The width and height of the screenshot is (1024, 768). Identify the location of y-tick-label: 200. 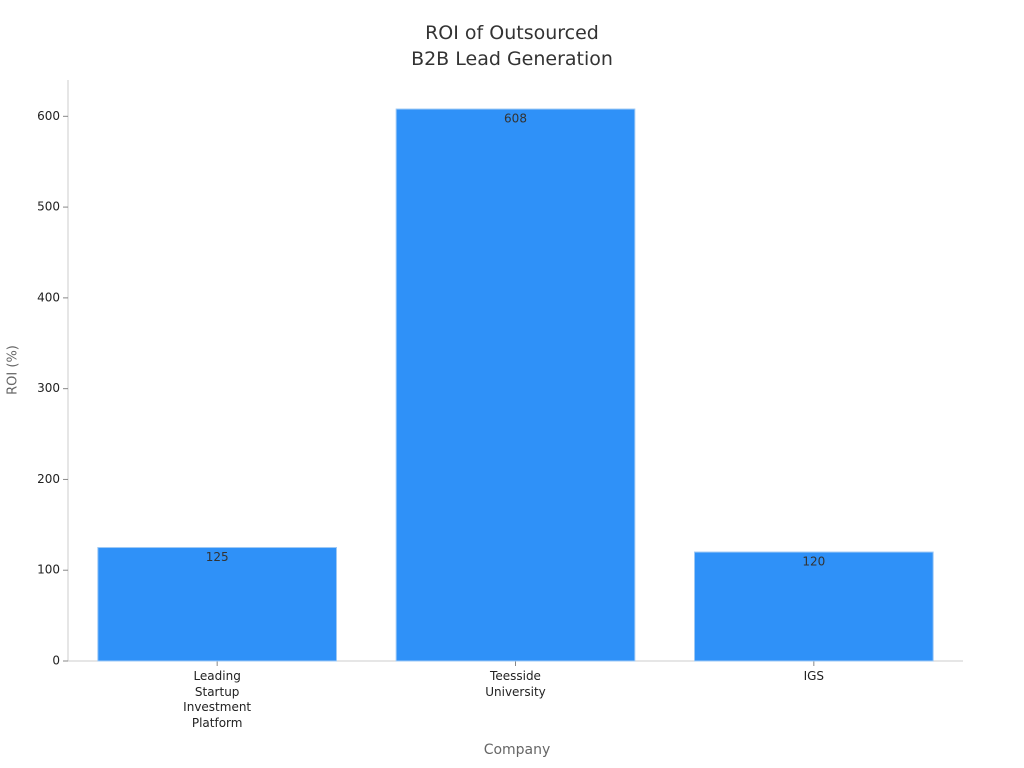
(48, 479).